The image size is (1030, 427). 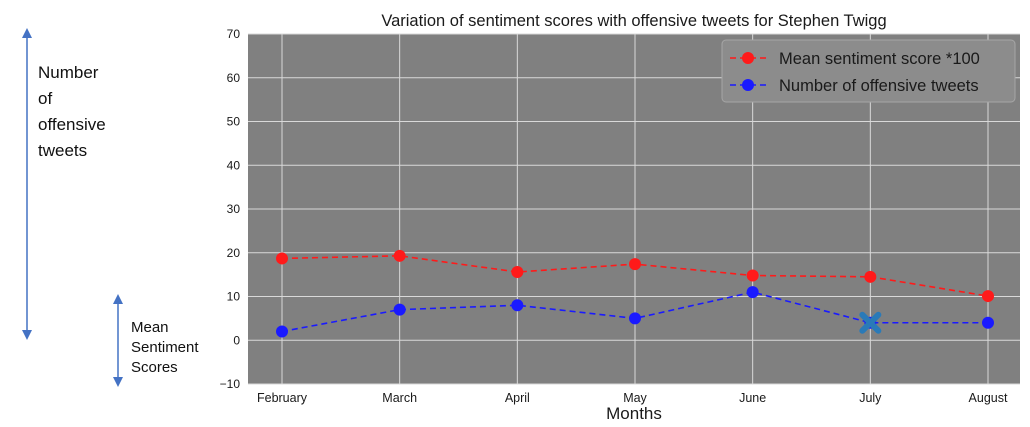 I want to click on x-tick-labels: February March April May June July August, so click(x=632, y=398).